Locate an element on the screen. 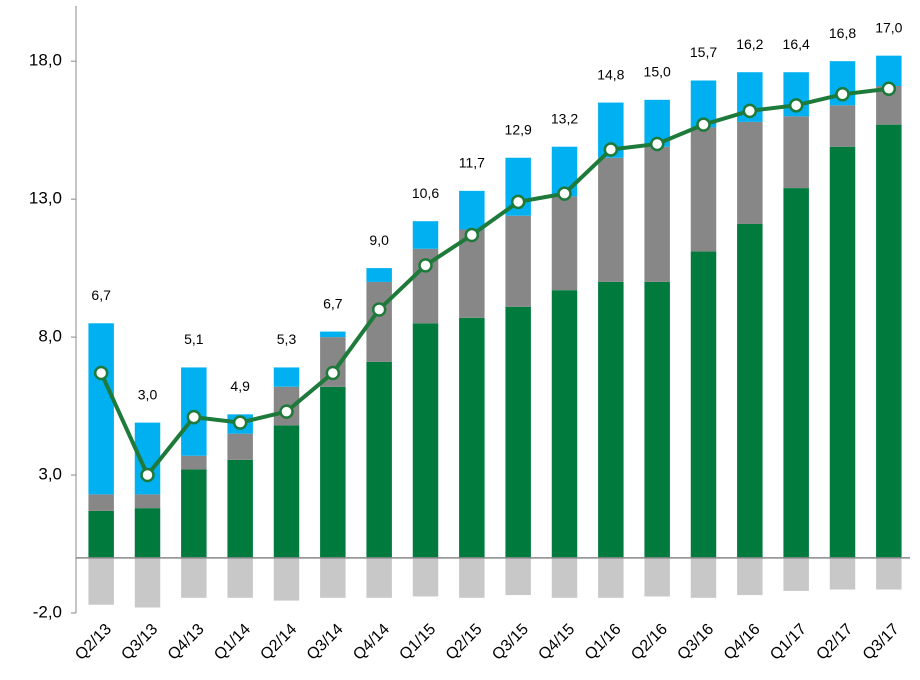  x-tick-label: Q1/16 is located at coordinates (603, 642).